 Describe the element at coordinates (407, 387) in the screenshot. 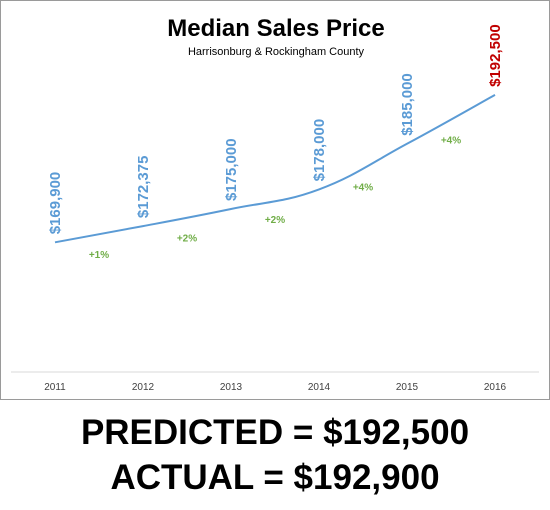

I see `x-tick-label-2015: 2015` at that location.